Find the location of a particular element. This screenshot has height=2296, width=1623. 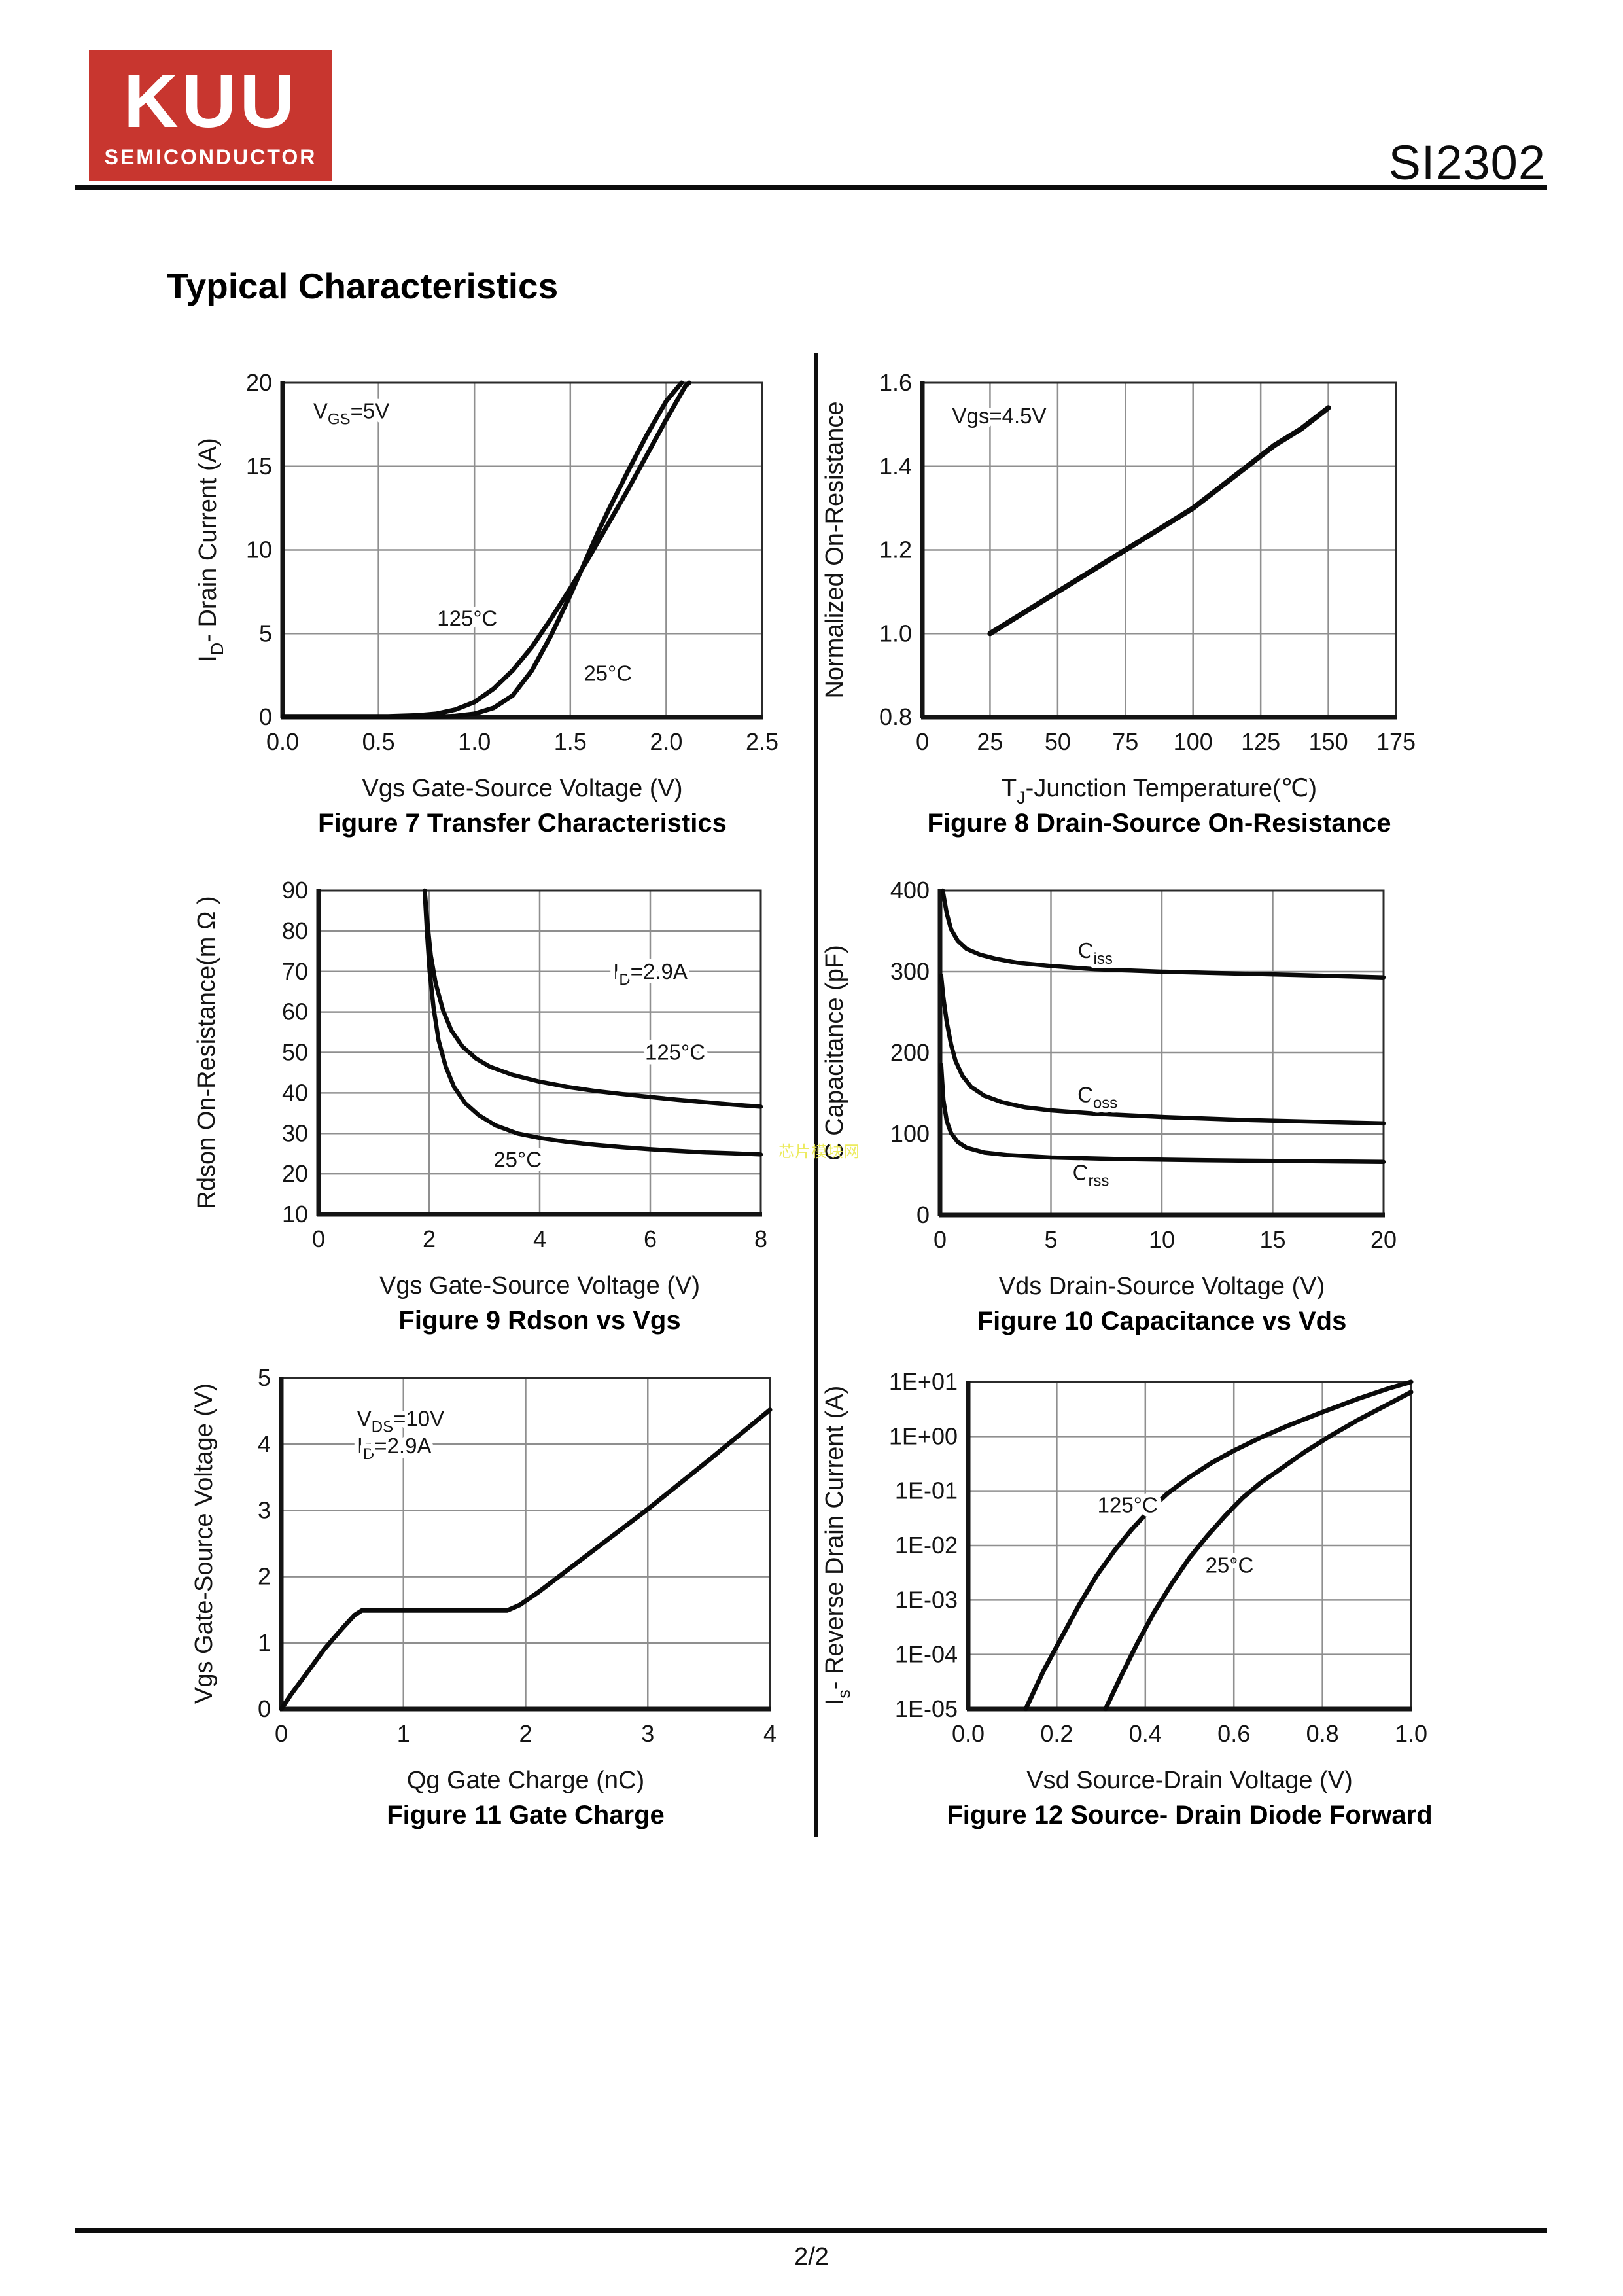

series-Crss is located at coordinates (1162, 1114).